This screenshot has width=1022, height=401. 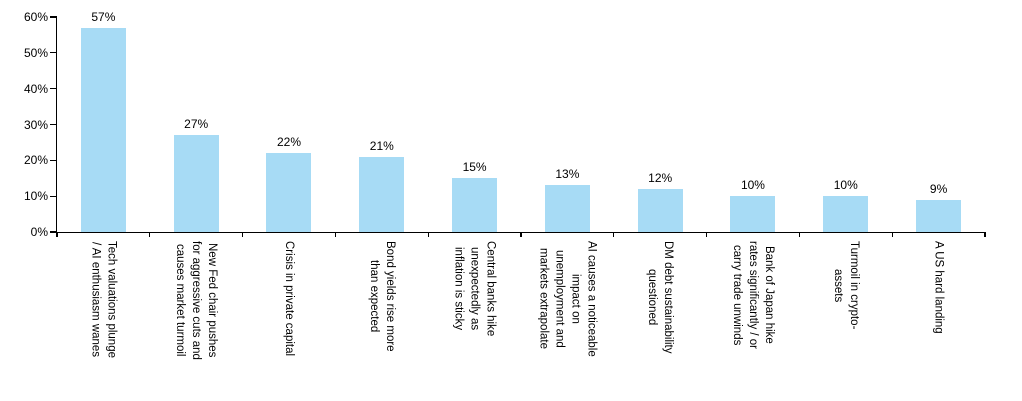 What do you see at coordinates (35, 52) in the screenshot?
I see `y-axis-label: 50%` at bounding box center [35, 52].